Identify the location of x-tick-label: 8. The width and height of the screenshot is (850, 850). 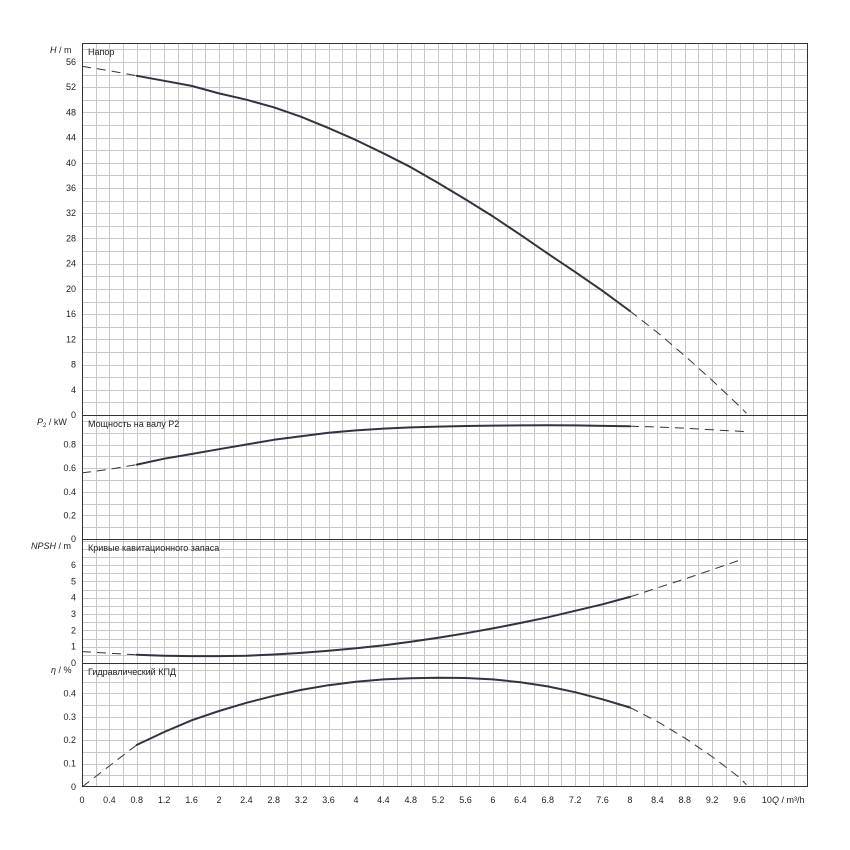
(629, 800).